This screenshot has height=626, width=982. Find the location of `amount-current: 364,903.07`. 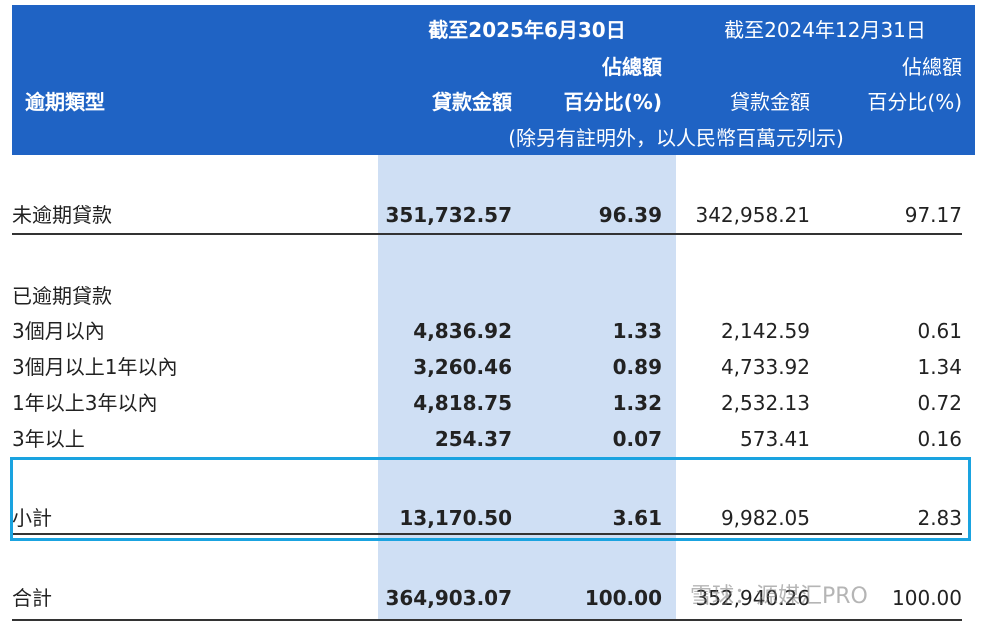

amount-current: 364,903.07 is located at coordinates (448, 598).